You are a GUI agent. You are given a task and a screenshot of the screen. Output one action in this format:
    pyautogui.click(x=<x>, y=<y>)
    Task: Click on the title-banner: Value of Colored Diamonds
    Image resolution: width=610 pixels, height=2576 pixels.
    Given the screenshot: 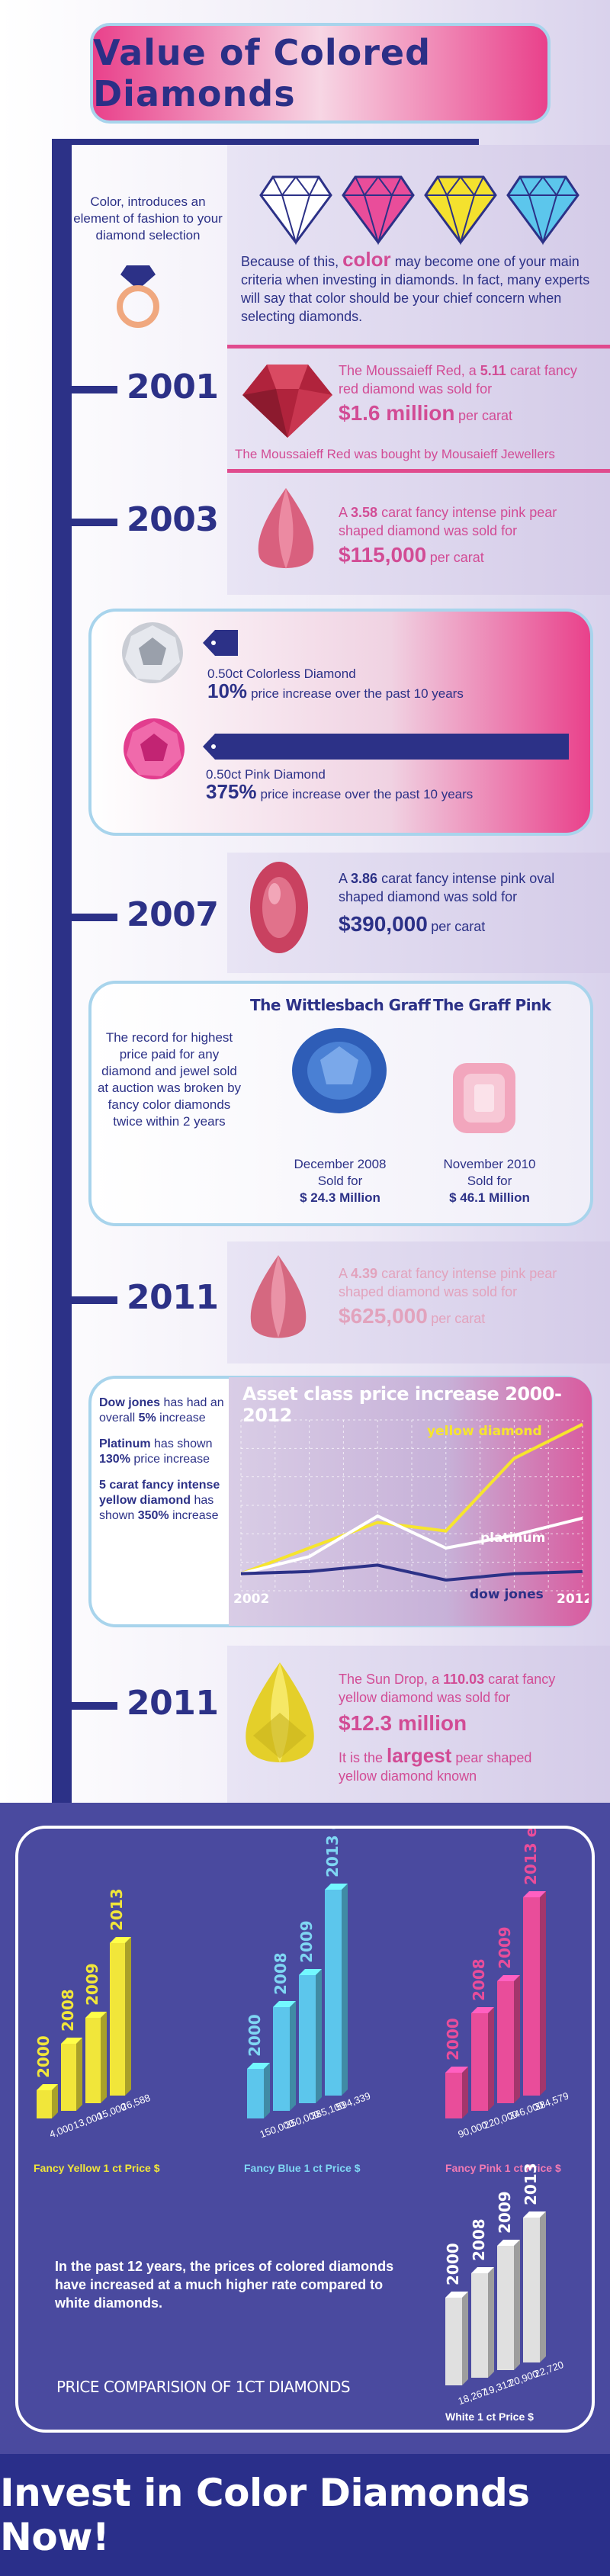 What is the action you would take?
    pyautogui.click(x=320, y=73)
    